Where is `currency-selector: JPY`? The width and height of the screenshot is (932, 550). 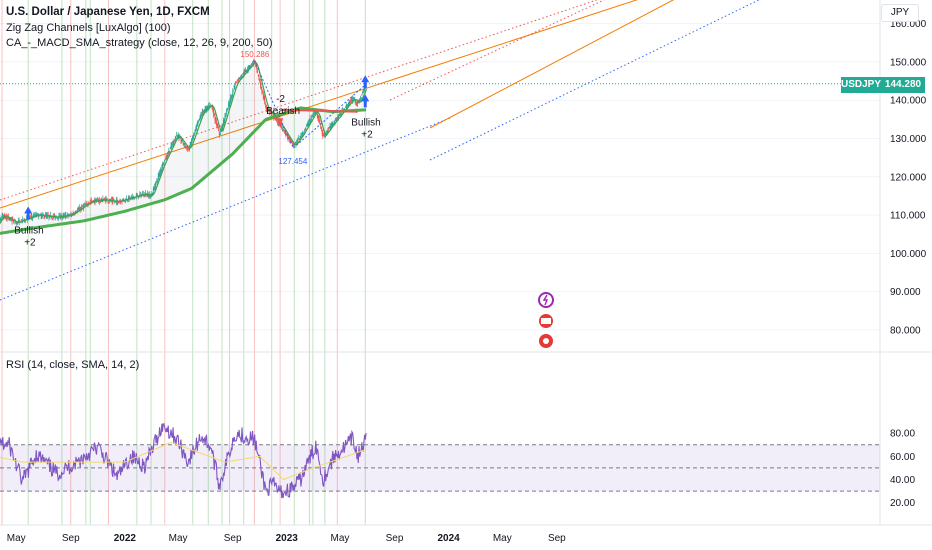 currency-selector: JPY is located at coordinates (900, 13).